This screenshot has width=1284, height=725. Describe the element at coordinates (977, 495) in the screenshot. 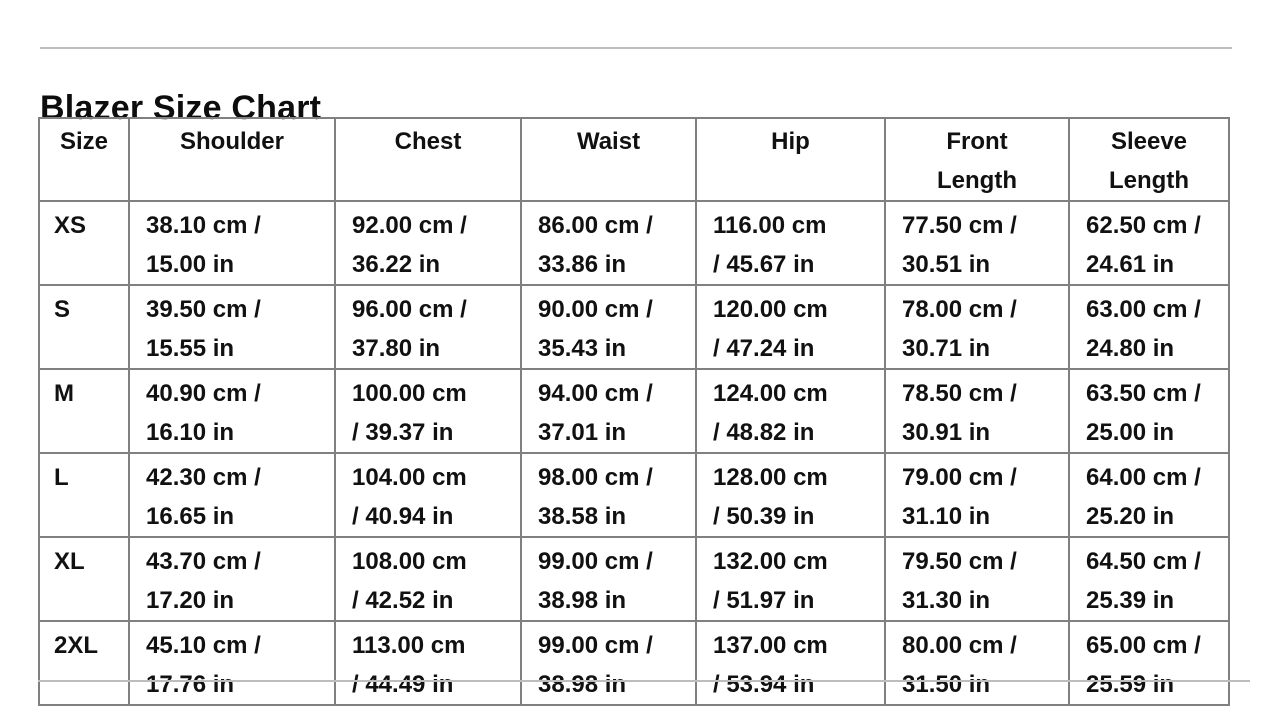

I see `measurement-cell: 79.00 cm / 31.10 in` at that location.